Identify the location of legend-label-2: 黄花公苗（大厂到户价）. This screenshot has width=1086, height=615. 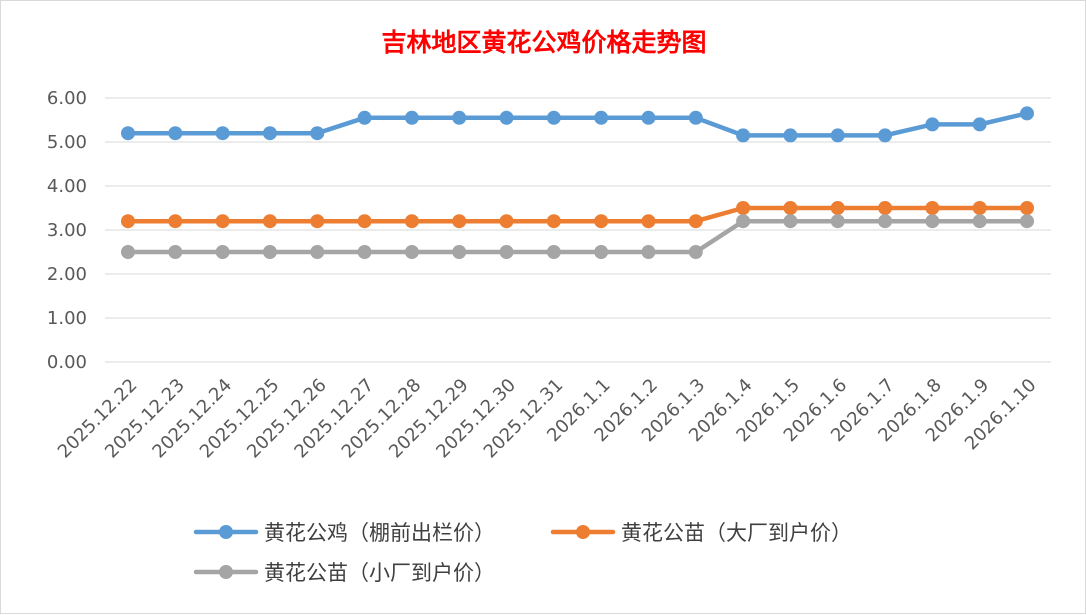
(736, 533).